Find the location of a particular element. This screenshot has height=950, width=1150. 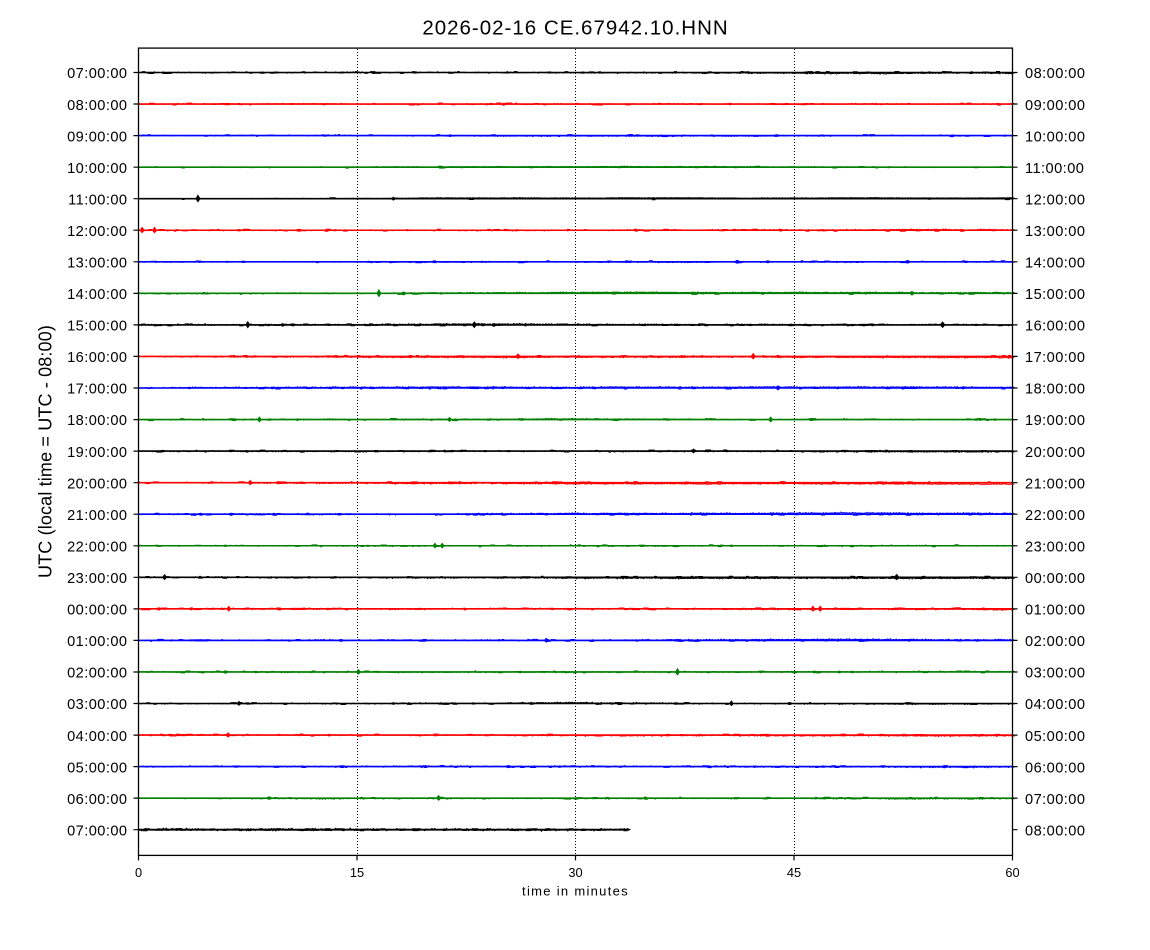

svg-text: 0 is located at coordinates (138, 872).